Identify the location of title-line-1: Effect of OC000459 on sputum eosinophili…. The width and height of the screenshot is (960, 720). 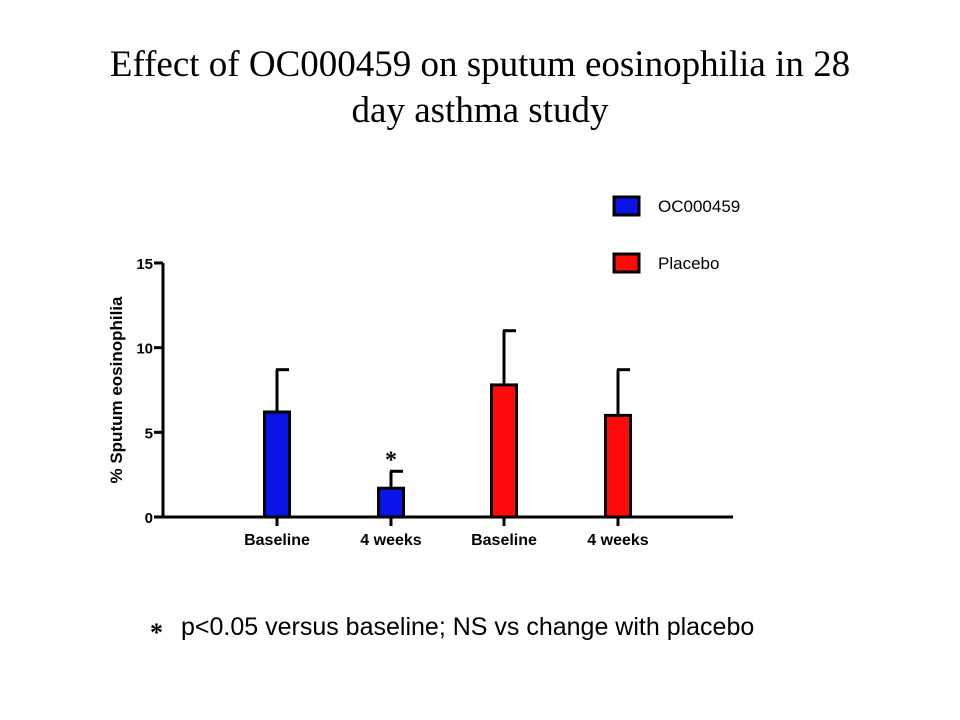
(480, 64).